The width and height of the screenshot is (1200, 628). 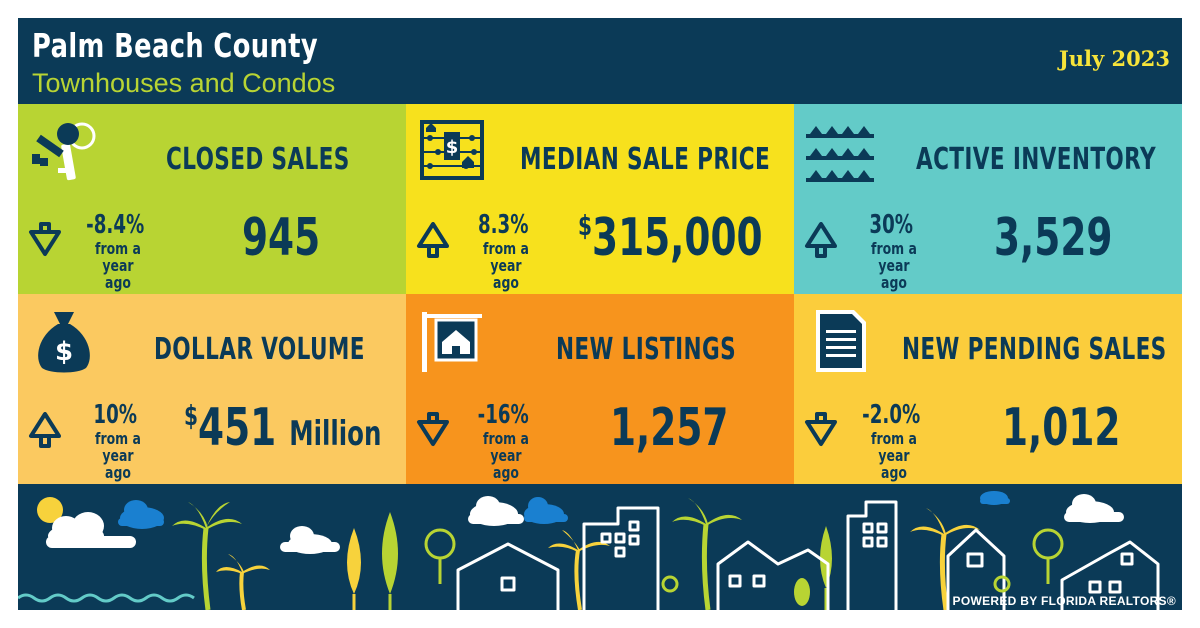 I want to click on change-group: 10% from a year ago, so click(x=103, y=440).